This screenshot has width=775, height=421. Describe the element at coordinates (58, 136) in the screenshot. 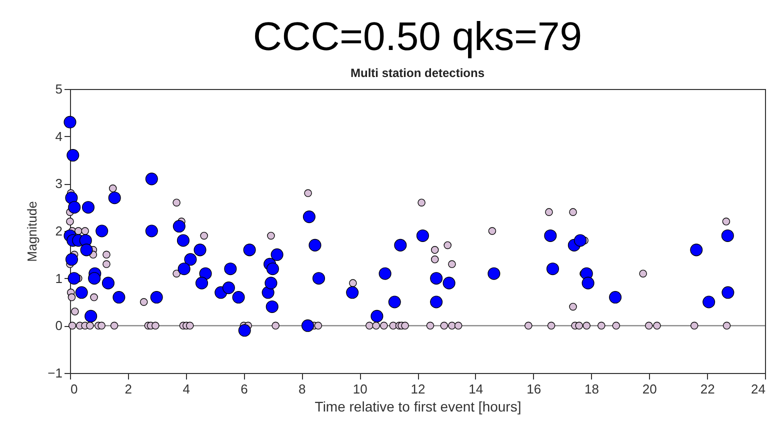

I see `y-tick-label: 4` at that location.